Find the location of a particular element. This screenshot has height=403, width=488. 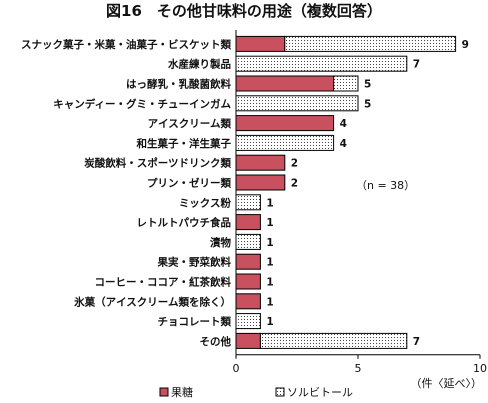

bar-row: その他 7 is located at coordinates (310, 340).